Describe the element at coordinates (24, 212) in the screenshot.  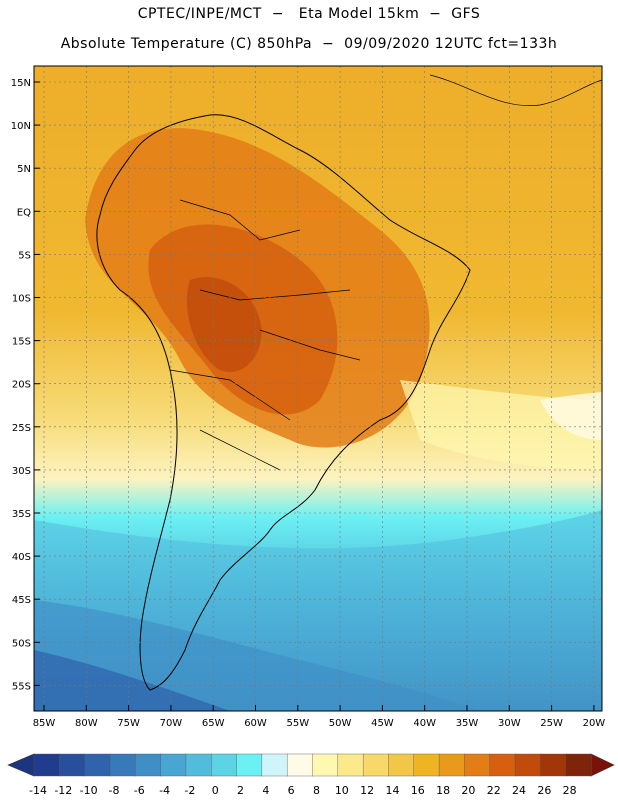
I see `lat-label: EQ` at that location.